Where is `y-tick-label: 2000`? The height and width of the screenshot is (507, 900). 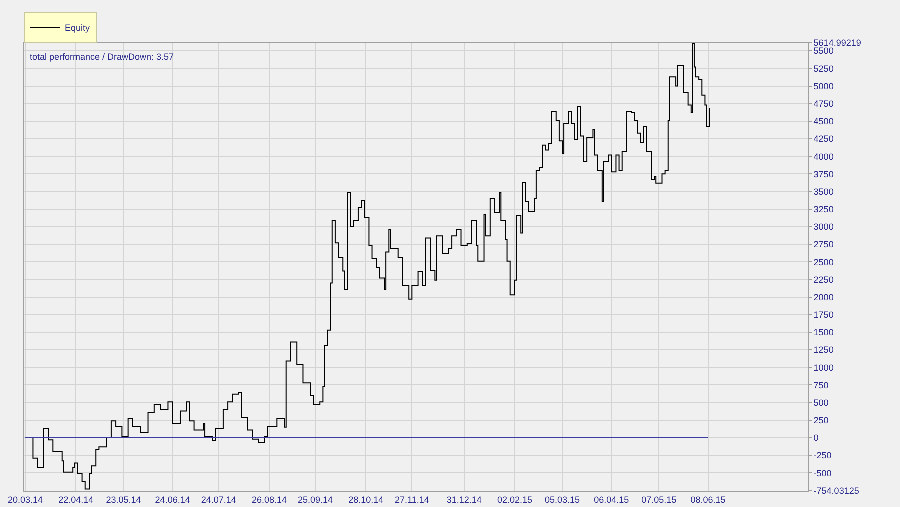 y-tick-label: 2000 is located at coordinates (824, 297).